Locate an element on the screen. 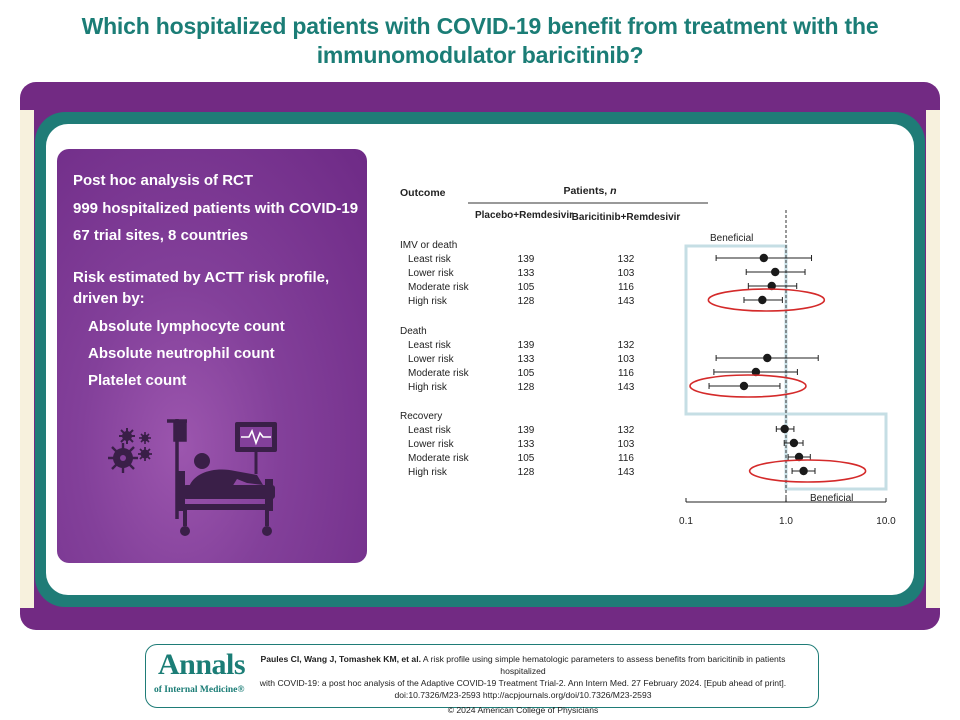  heart-monitor-icon is located at coordinates (256, 448).